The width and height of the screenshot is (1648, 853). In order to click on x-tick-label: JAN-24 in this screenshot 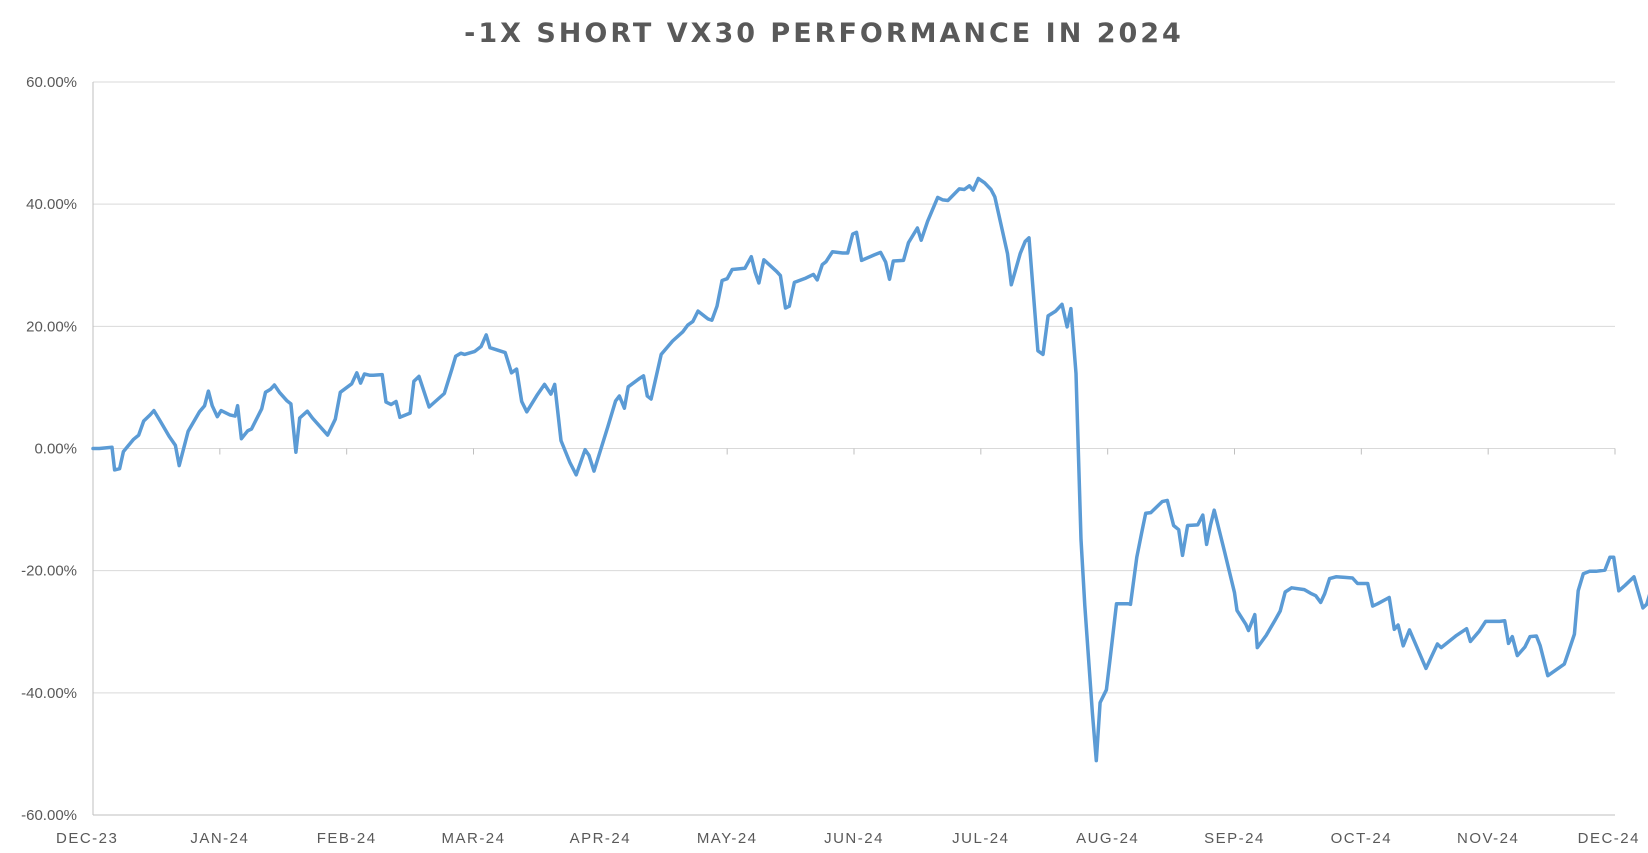, I will do `click(219, 838)`.